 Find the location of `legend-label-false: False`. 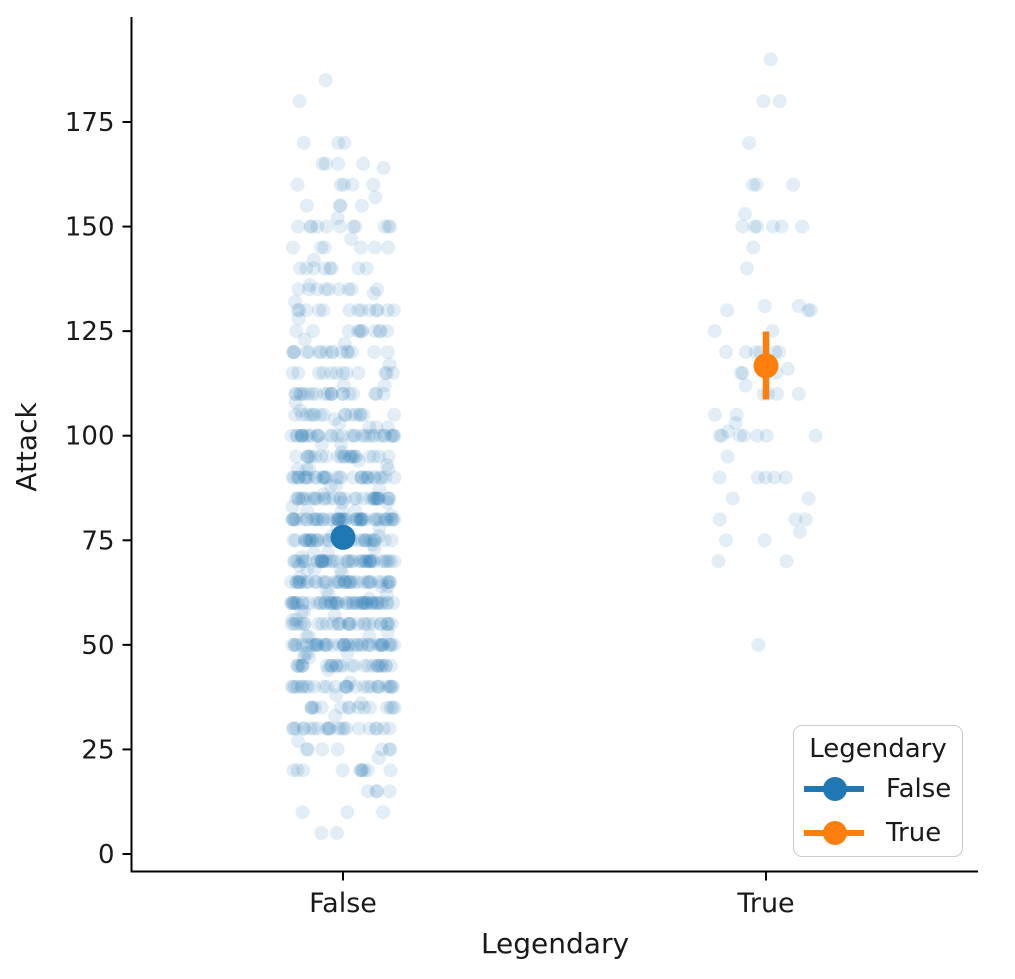

legend-label-false: False is located at coordinates (919, 789).